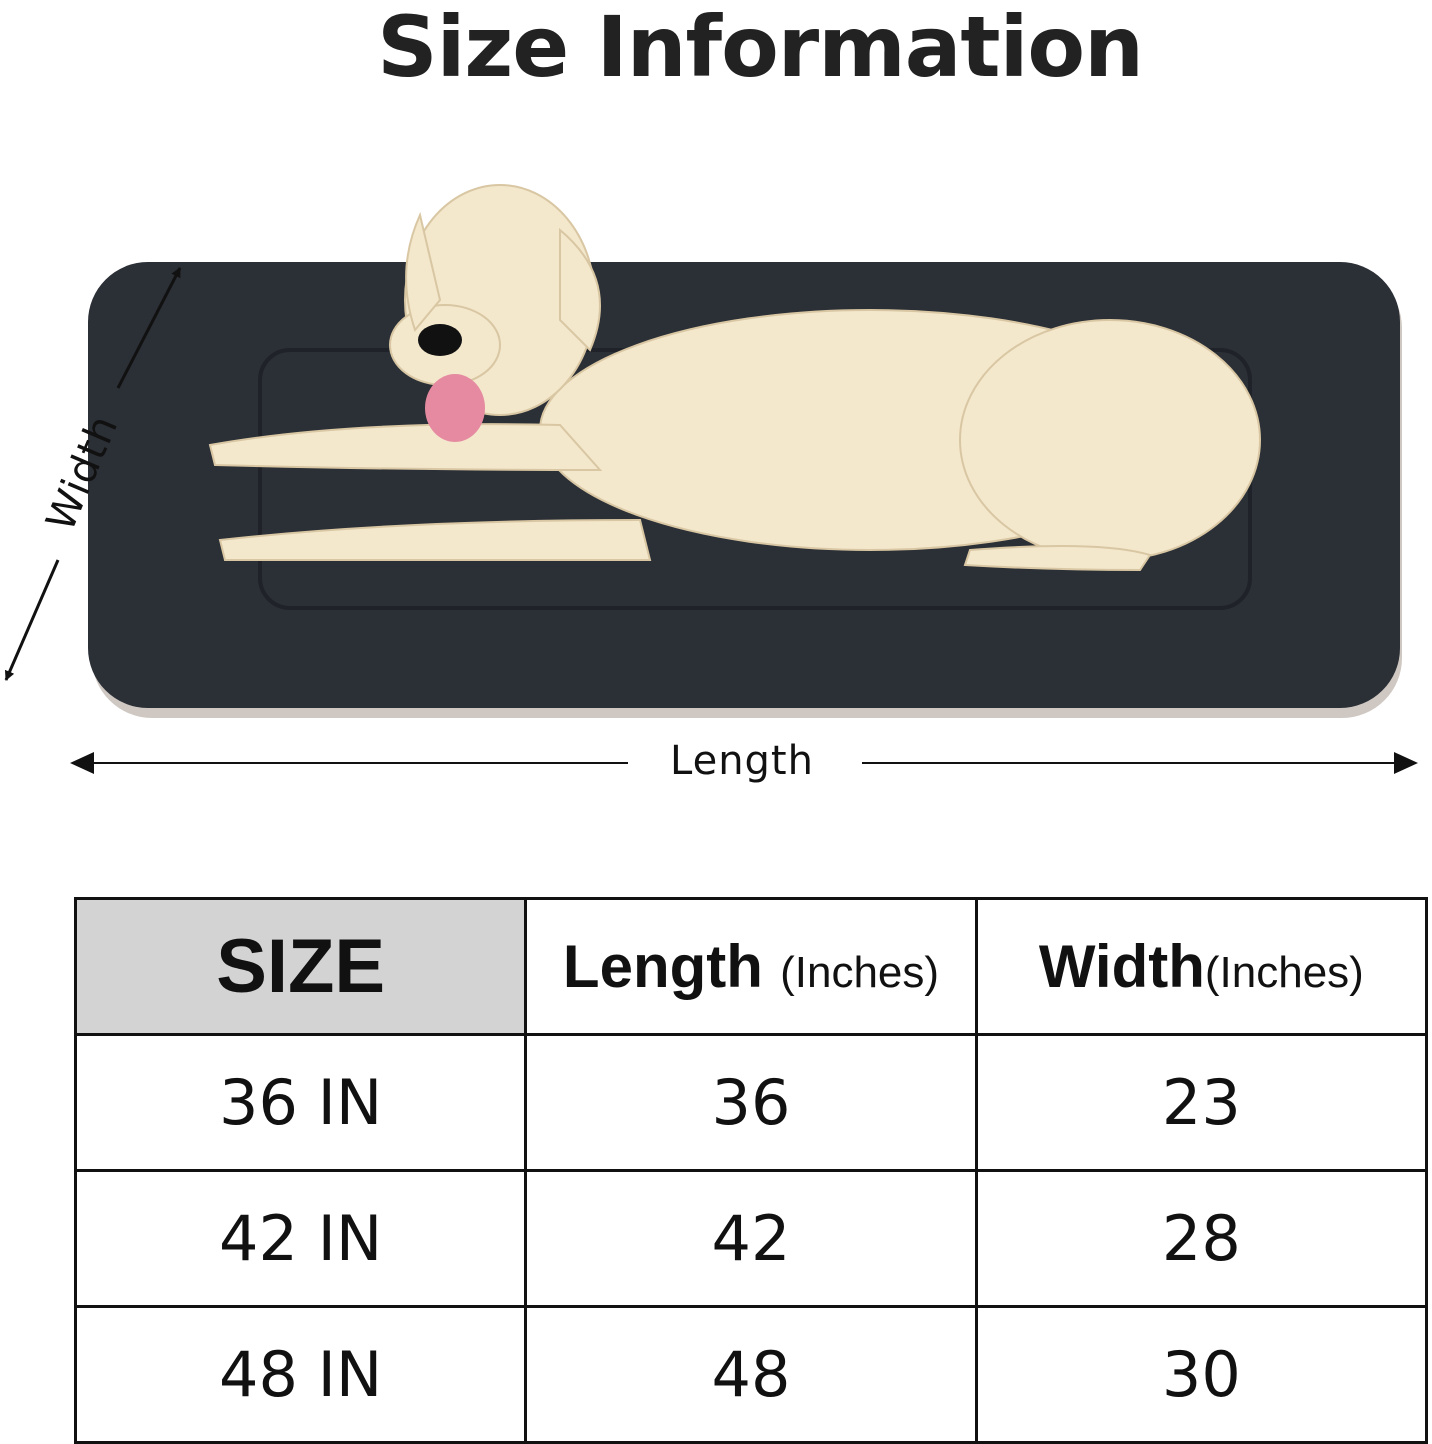  Describe the element at coordinates (760, 48) in the screenshot. I see `page-title: Size Information` at that location.